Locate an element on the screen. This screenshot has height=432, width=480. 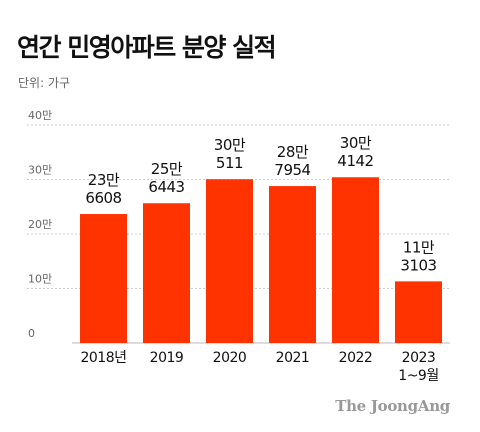
x-tick-label: 2023 is located at coordinates (419, 358).